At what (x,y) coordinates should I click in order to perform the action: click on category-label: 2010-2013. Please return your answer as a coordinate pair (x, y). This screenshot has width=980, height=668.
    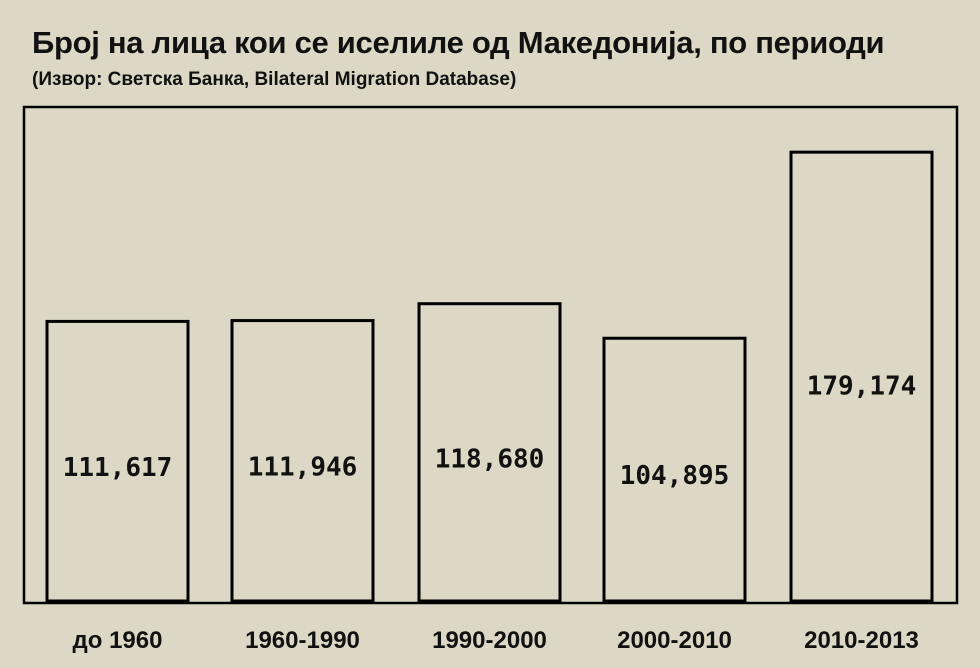
    Looking at the image, I should click on (861, 640).